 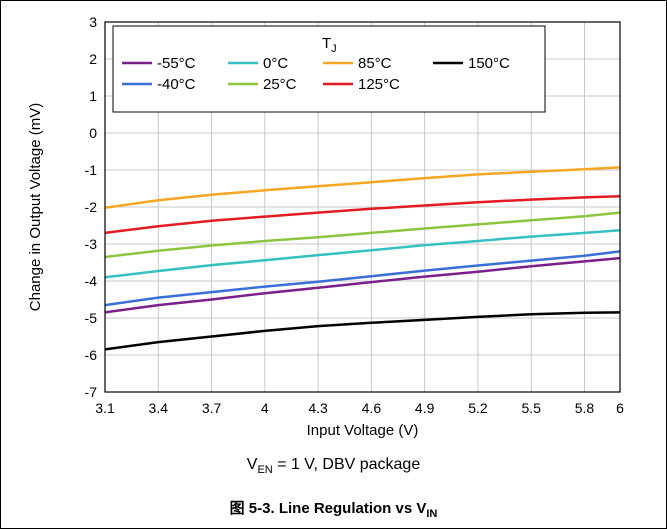 What do you see at coordinates (489, 63) in the screenshot?
I see `legend-label-6: 150°C` at bounding box center [489, 63].